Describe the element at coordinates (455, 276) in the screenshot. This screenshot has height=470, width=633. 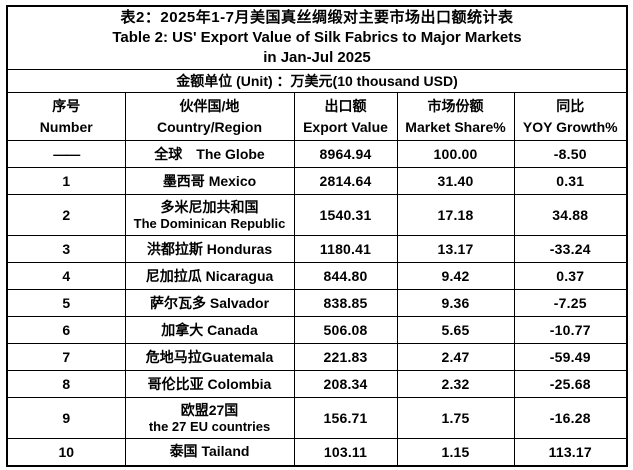
I see `cell-market-share: 9.42` at that location.